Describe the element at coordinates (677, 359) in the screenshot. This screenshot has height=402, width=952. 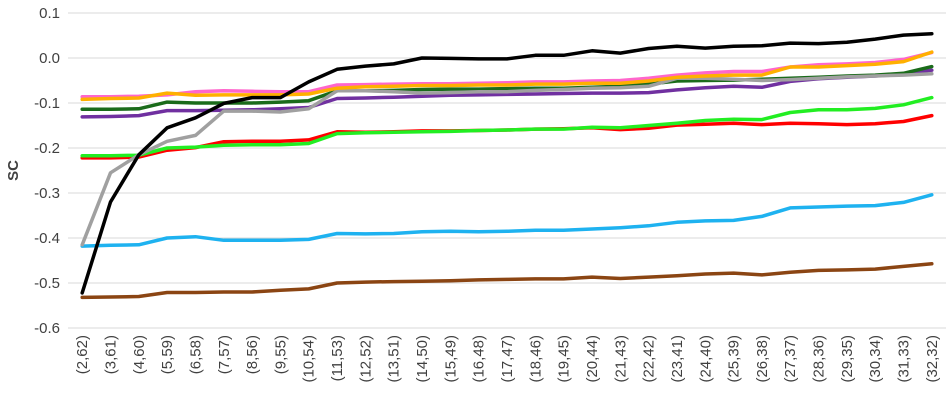
I see `x-tick-label: (23,41)` at that location.